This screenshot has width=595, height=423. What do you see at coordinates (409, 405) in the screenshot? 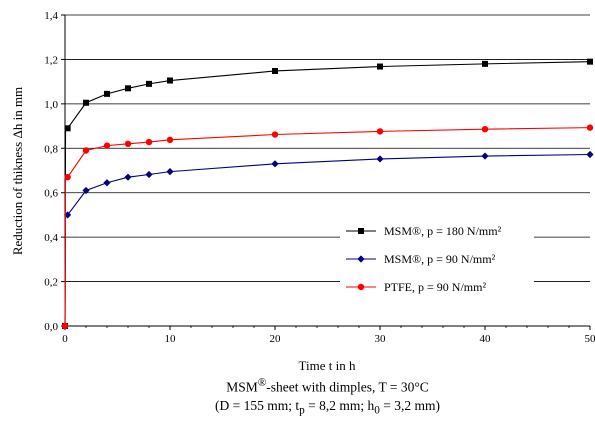
I see `caption-text: = 3,2 mm)` at bounding box center [409, 405].